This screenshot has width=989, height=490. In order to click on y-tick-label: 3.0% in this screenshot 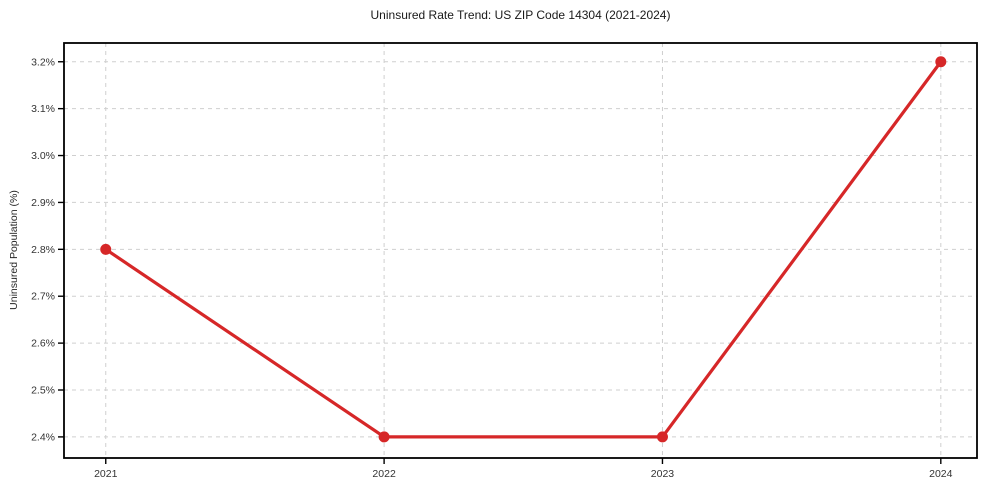, I will do `click(43, 156)`.